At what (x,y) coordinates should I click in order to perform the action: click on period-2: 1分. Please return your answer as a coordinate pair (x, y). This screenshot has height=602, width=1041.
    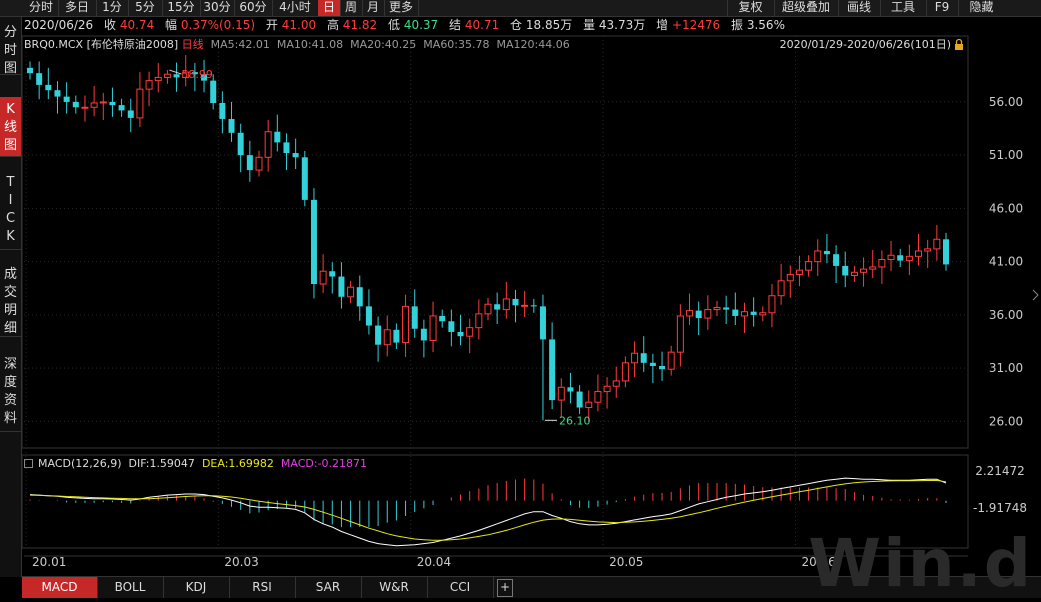
    Looking at the image, I should click on (112, 8).